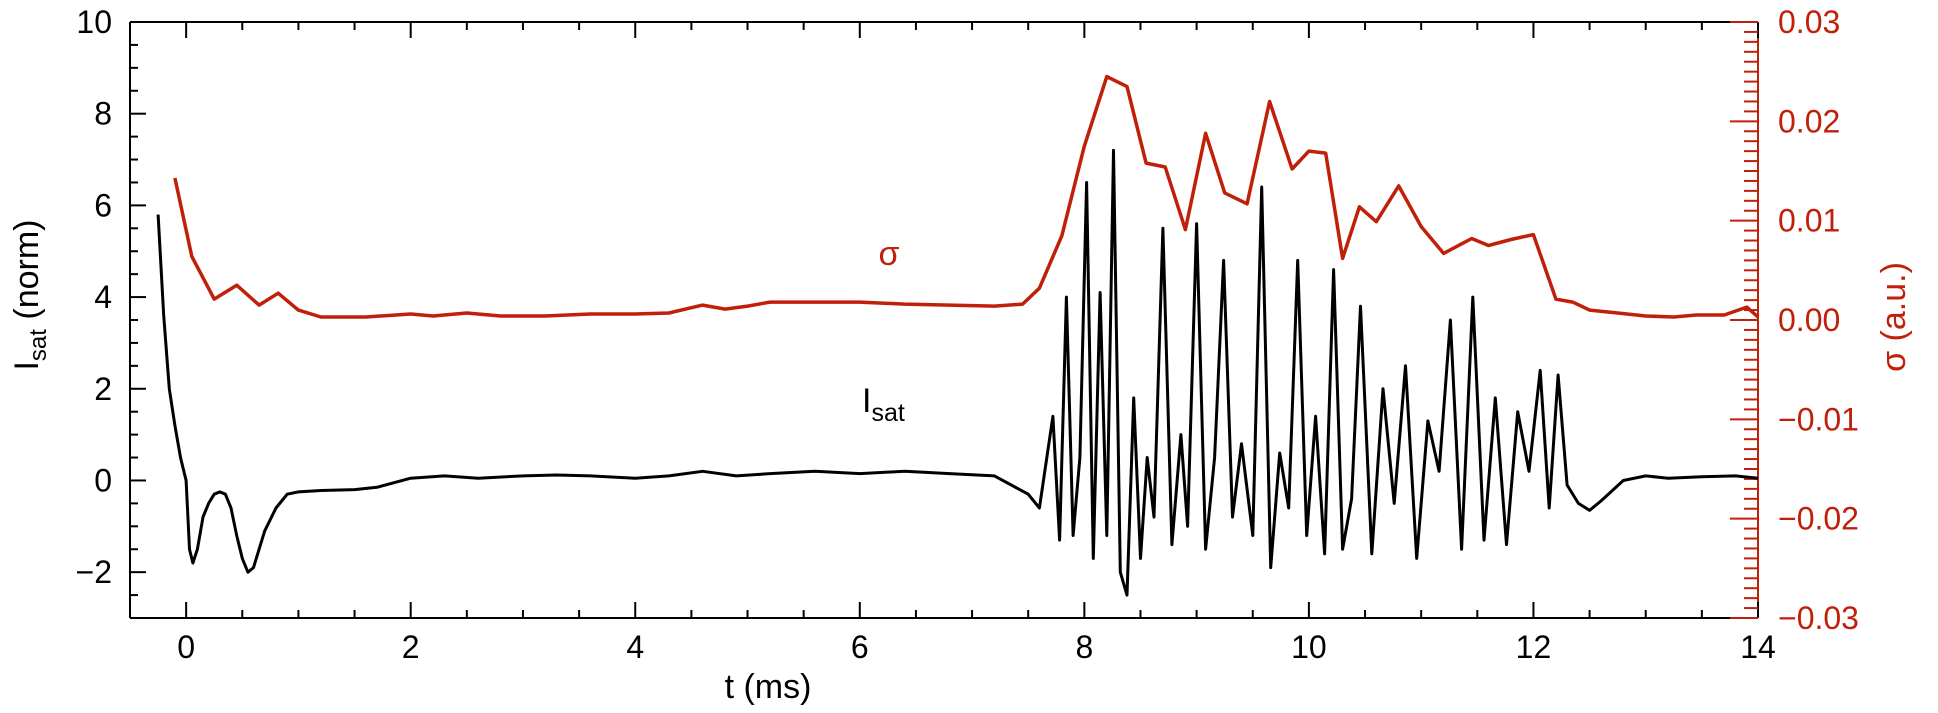 The image size is (1938, 713). I want to click on isat-annotation: Isat, so click(883, 404).